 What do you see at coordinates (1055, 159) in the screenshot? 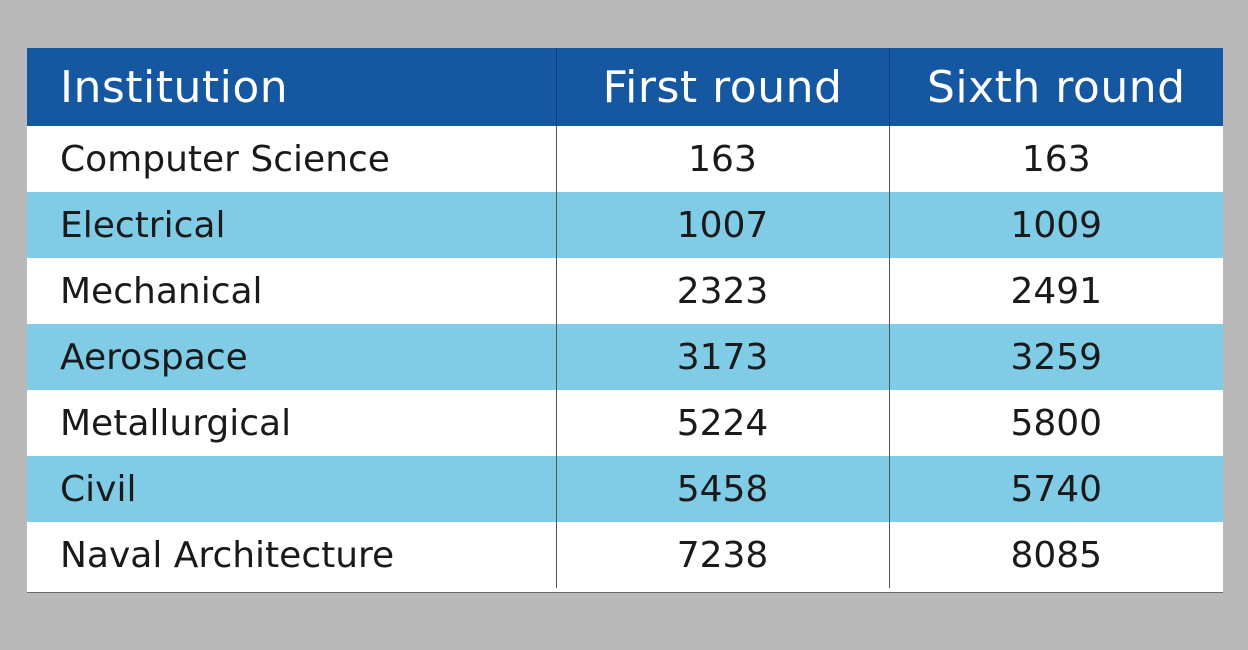
I see `sixth-round-cell: 163` at bounding box center [1055, 159].